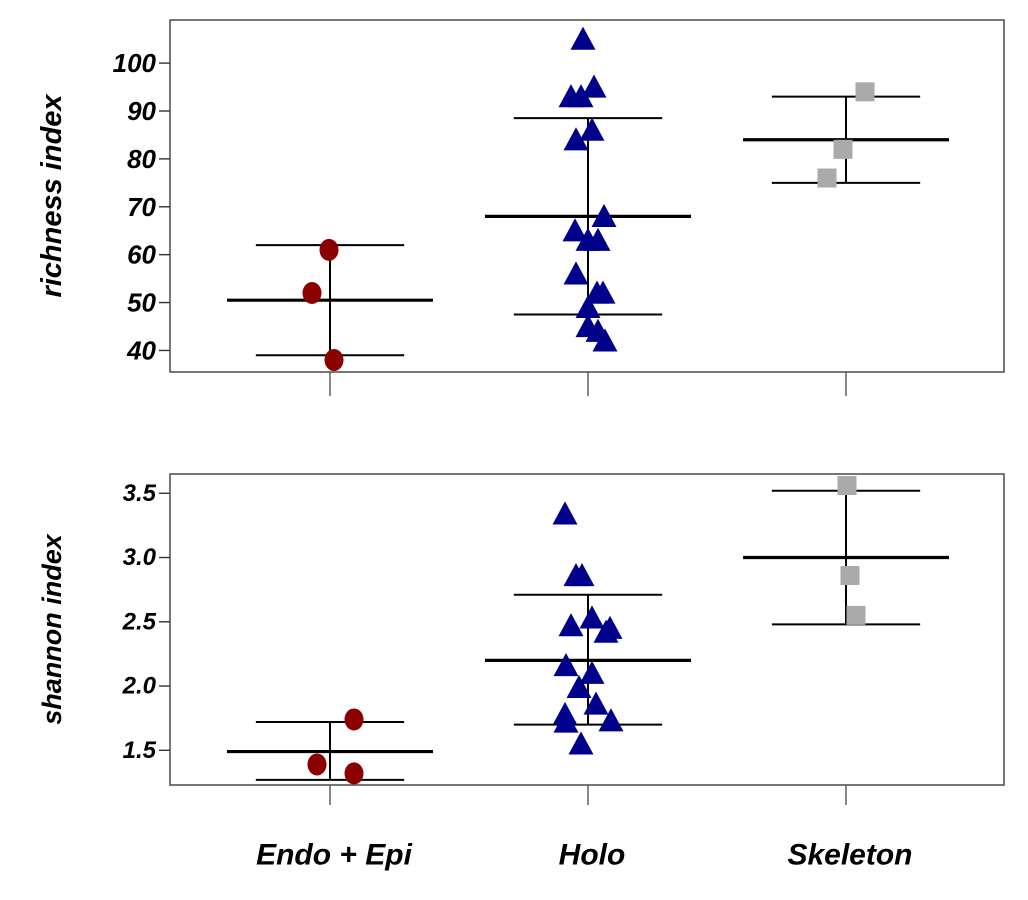 Image resolution: width=1028 pixels, height=900 pixels. What do you see at coordinates (141, 303) in the screenshot?
I see `y-tick-label: 50` at bounding box center [141, 303].